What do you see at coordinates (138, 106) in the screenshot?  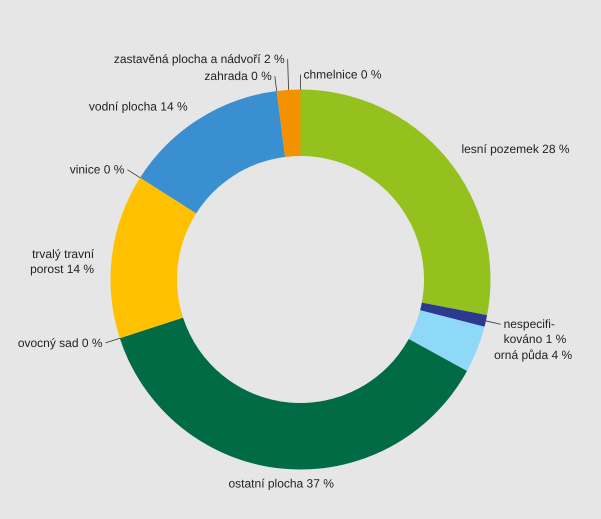 I see `slice-label: vodní plocha 14 %` at bounding box center [138, 106].